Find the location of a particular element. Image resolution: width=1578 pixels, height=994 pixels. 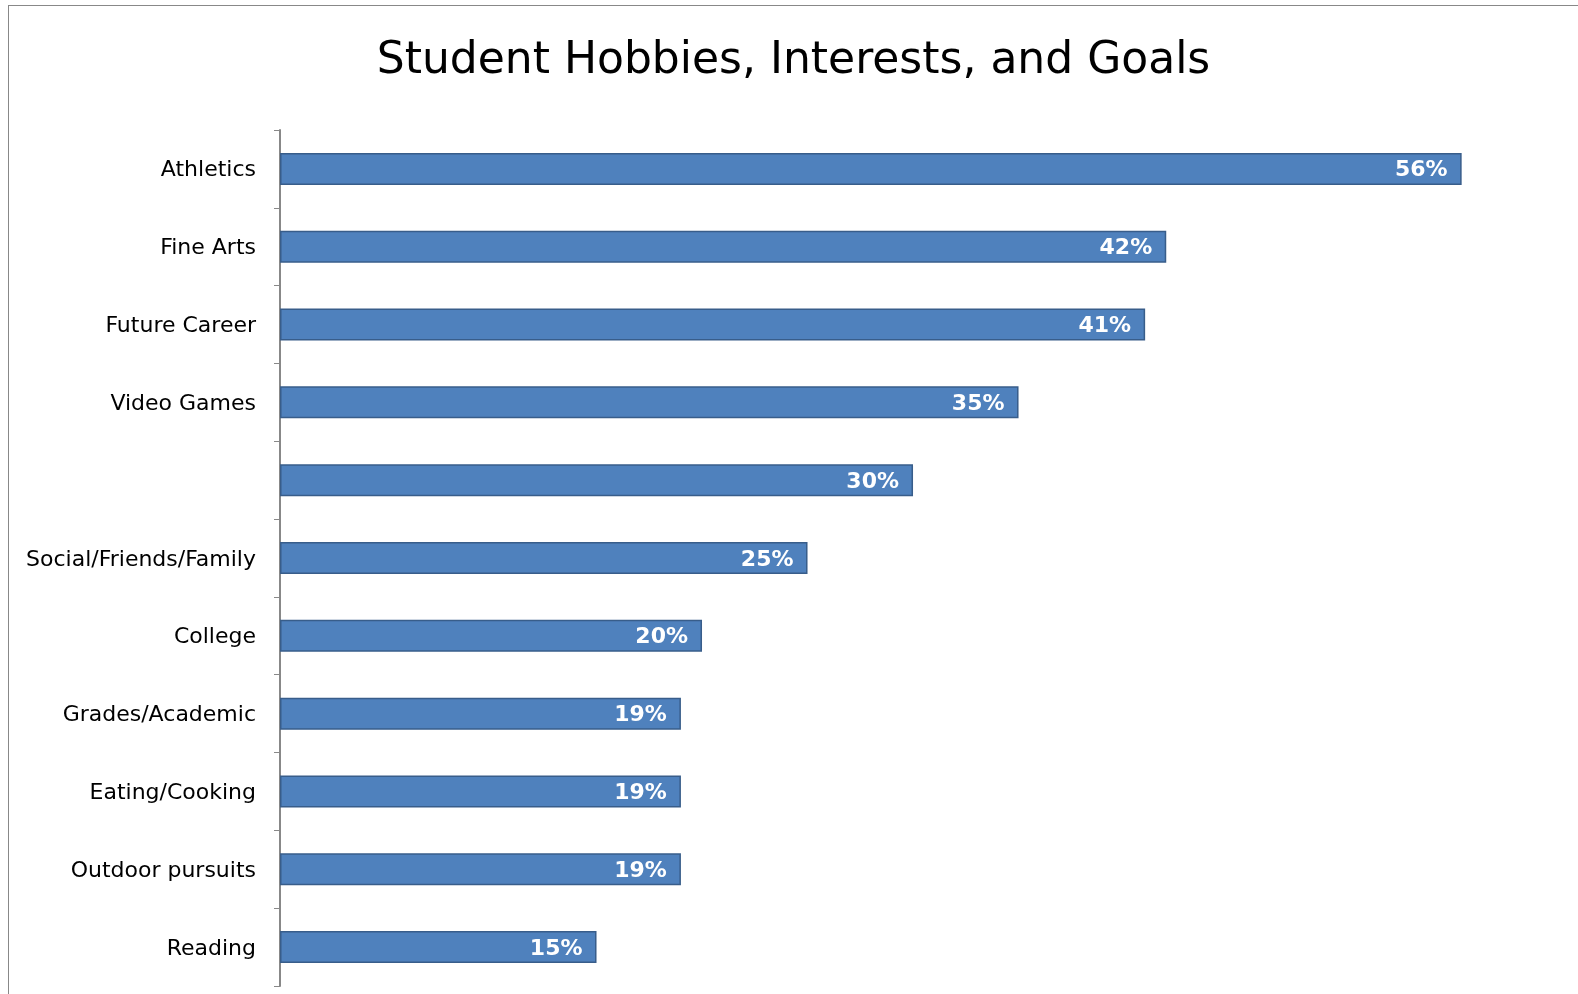

y-tick-label: Future Career is located at coordinates (181, 325).